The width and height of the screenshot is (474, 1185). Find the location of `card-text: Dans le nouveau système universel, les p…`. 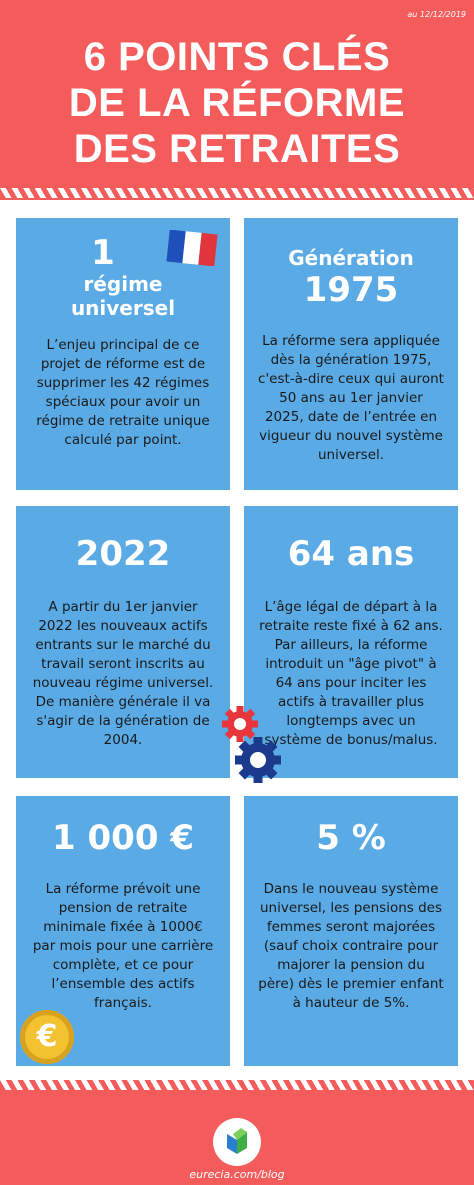

card-text: Dans le nouveau système universel, les p… is located at coordinates (351, 946).